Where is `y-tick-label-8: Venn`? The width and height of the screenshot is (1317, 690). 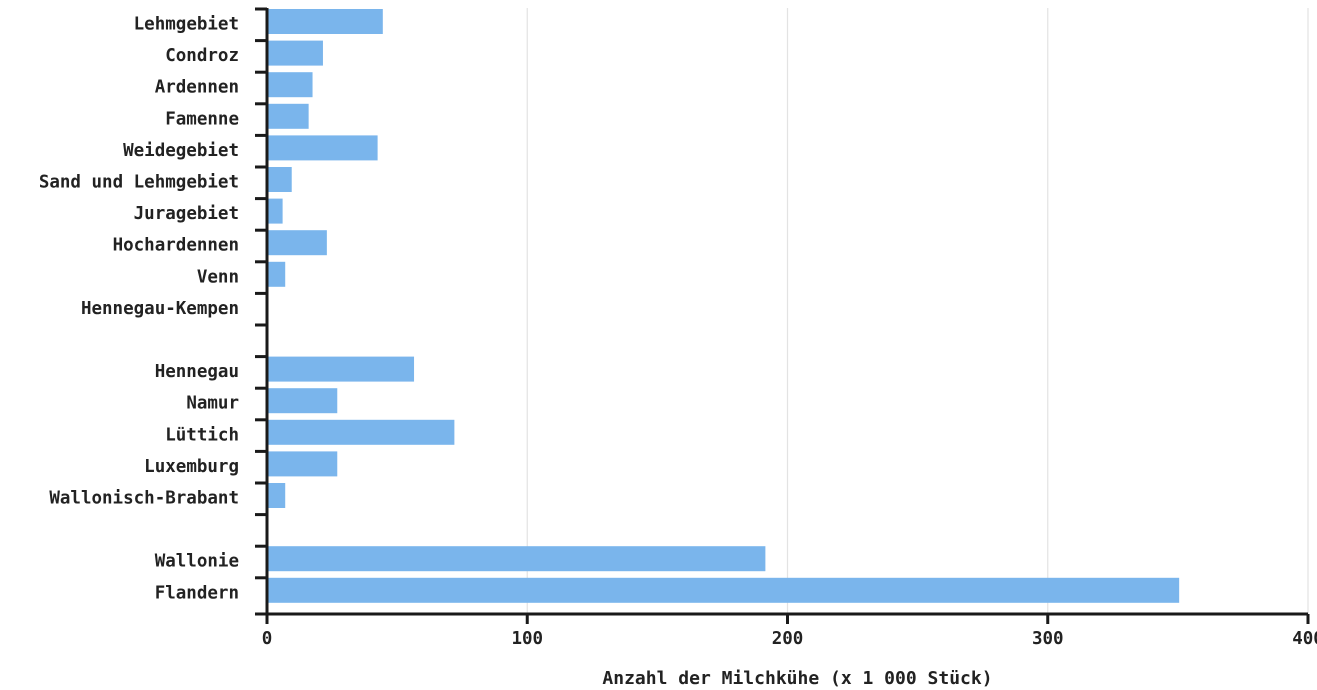 y-tick-label-8: Venn is located at coordinates (218, 277).